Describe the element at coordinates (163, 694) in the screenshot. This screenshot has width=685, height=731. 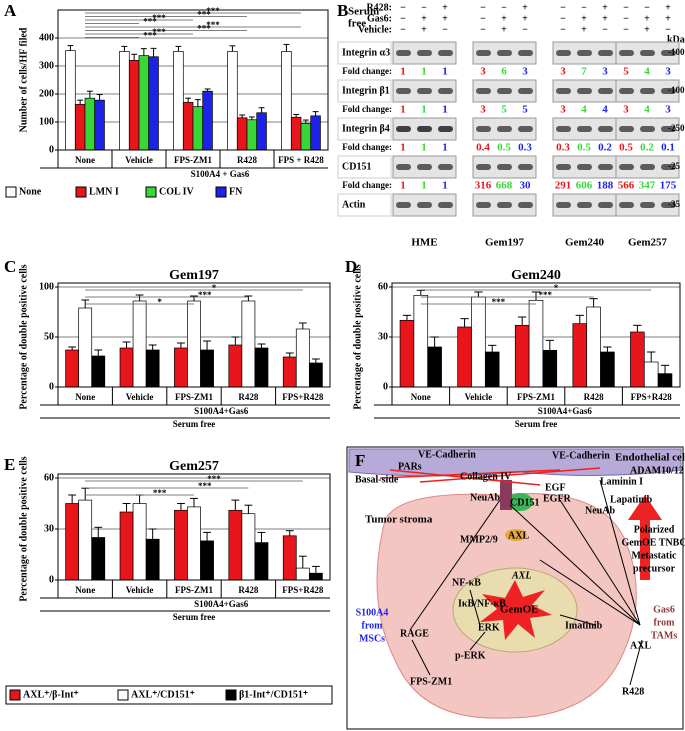
I see `legend-label: AXL⁺/CD151⁺` at that location.